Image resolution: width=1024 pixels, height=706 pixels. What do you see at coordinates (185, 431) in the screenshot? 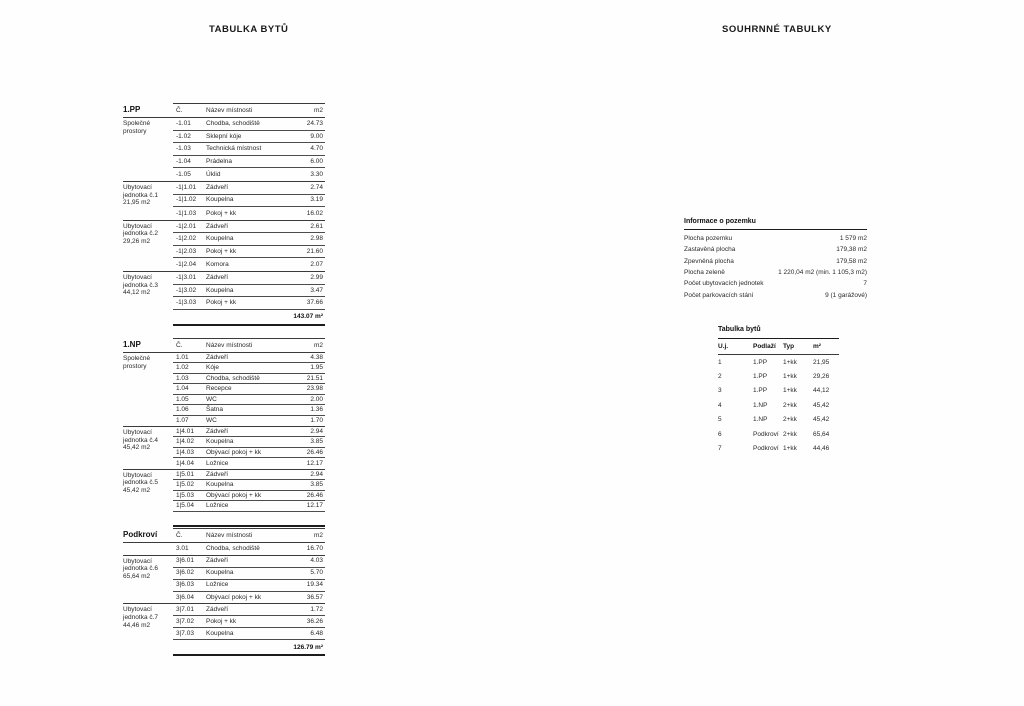
I see `room-number-cell: 1|4.01` at bounding box center [185, 431].